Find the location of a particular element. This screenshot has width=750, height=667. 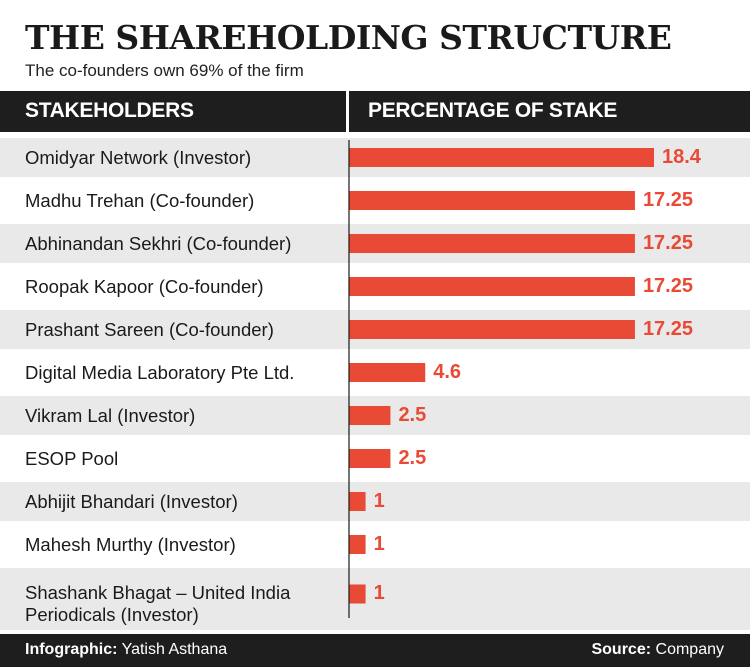

category-label: ESOP Pool is located at coordinates (72, 458).